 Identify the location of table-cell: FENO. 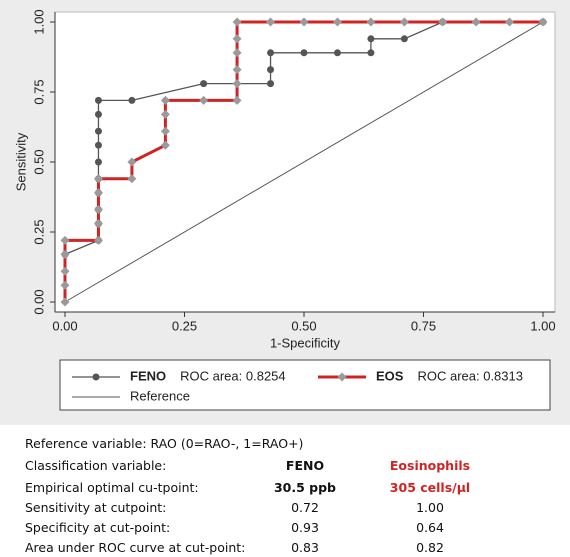
(305, 465).